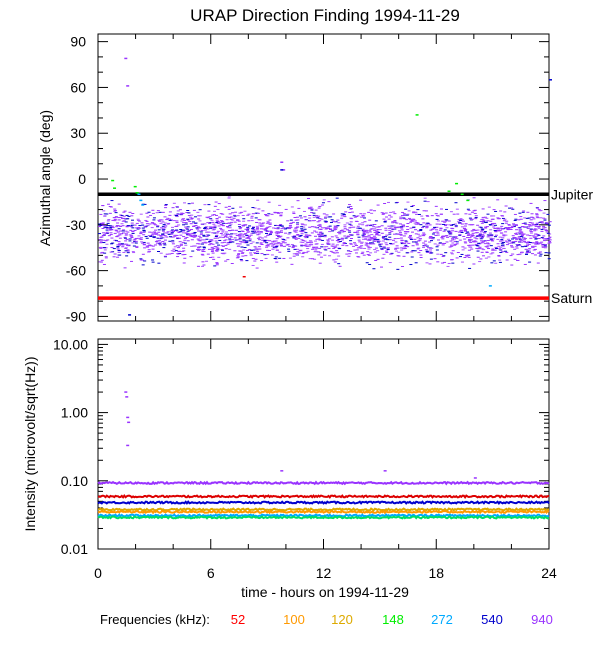 The image size is (600, 650). I want to click on azimuth-y-tick-label: 0, so click(82, 179).